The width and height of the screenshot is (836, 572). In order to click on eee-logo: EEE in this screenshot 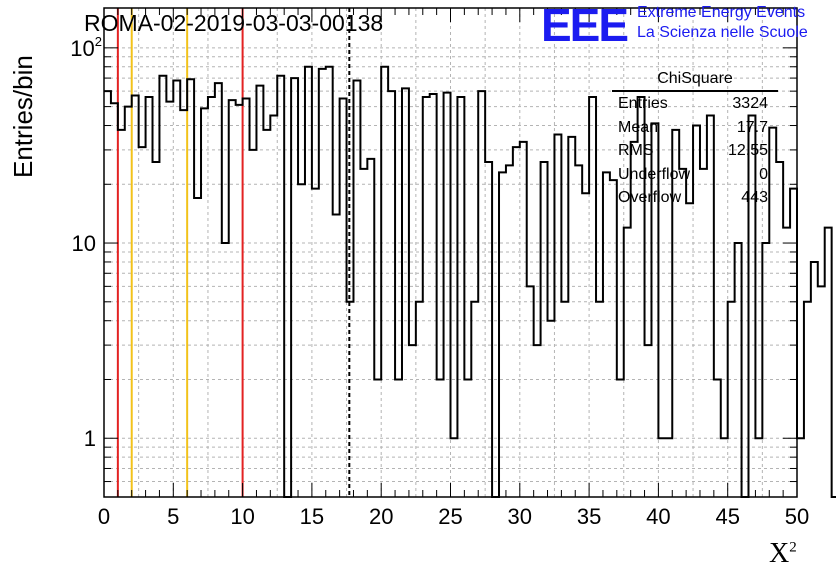, I will do `click(585, 25)`.